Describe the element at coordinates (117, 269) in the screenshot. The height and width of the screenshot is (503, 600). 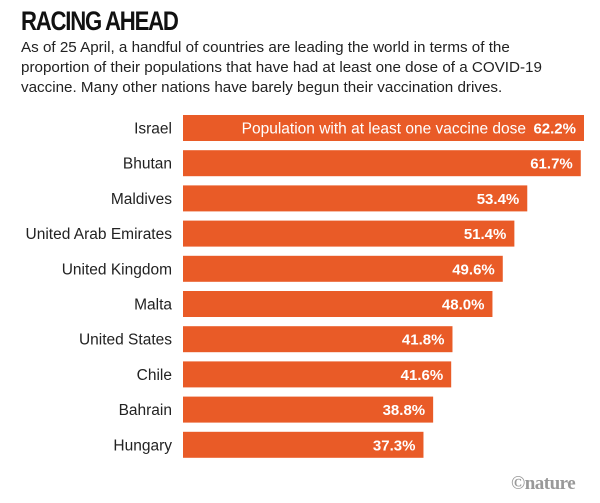
I see `category-label: United Kingdom` at that location.